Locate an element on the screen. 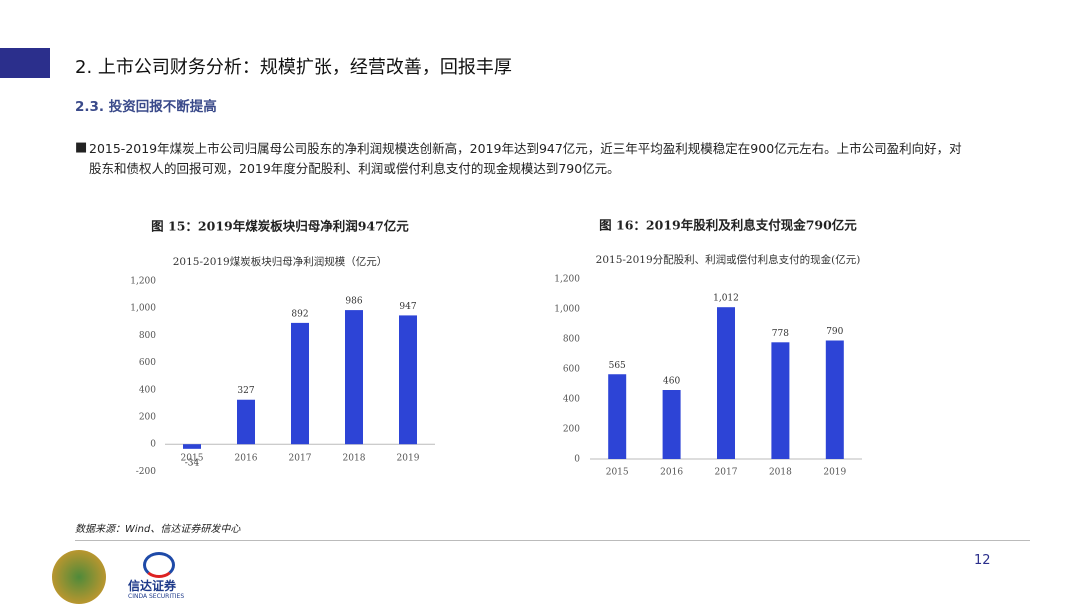 The height and width of the screenshot is (608, 1080). slide-title: 2. 上市公司财务分析：规模扩张，经营改善，回报丰厚 is located at coordinates (293, 67).